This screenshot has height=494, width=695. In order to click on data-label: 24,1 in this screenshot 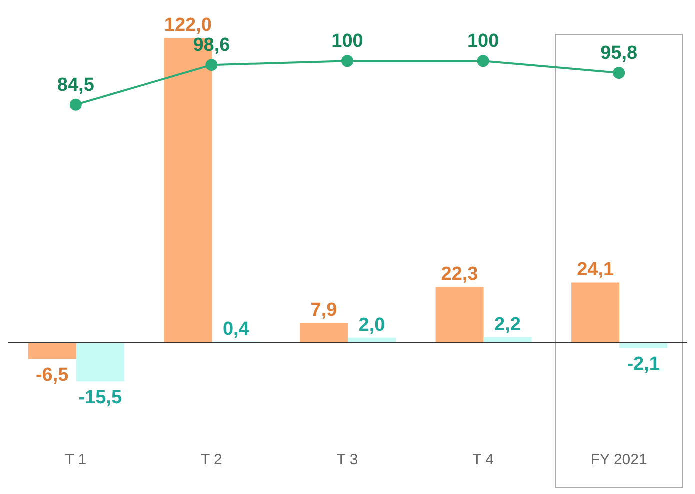, I will do `click(595, 270)`.